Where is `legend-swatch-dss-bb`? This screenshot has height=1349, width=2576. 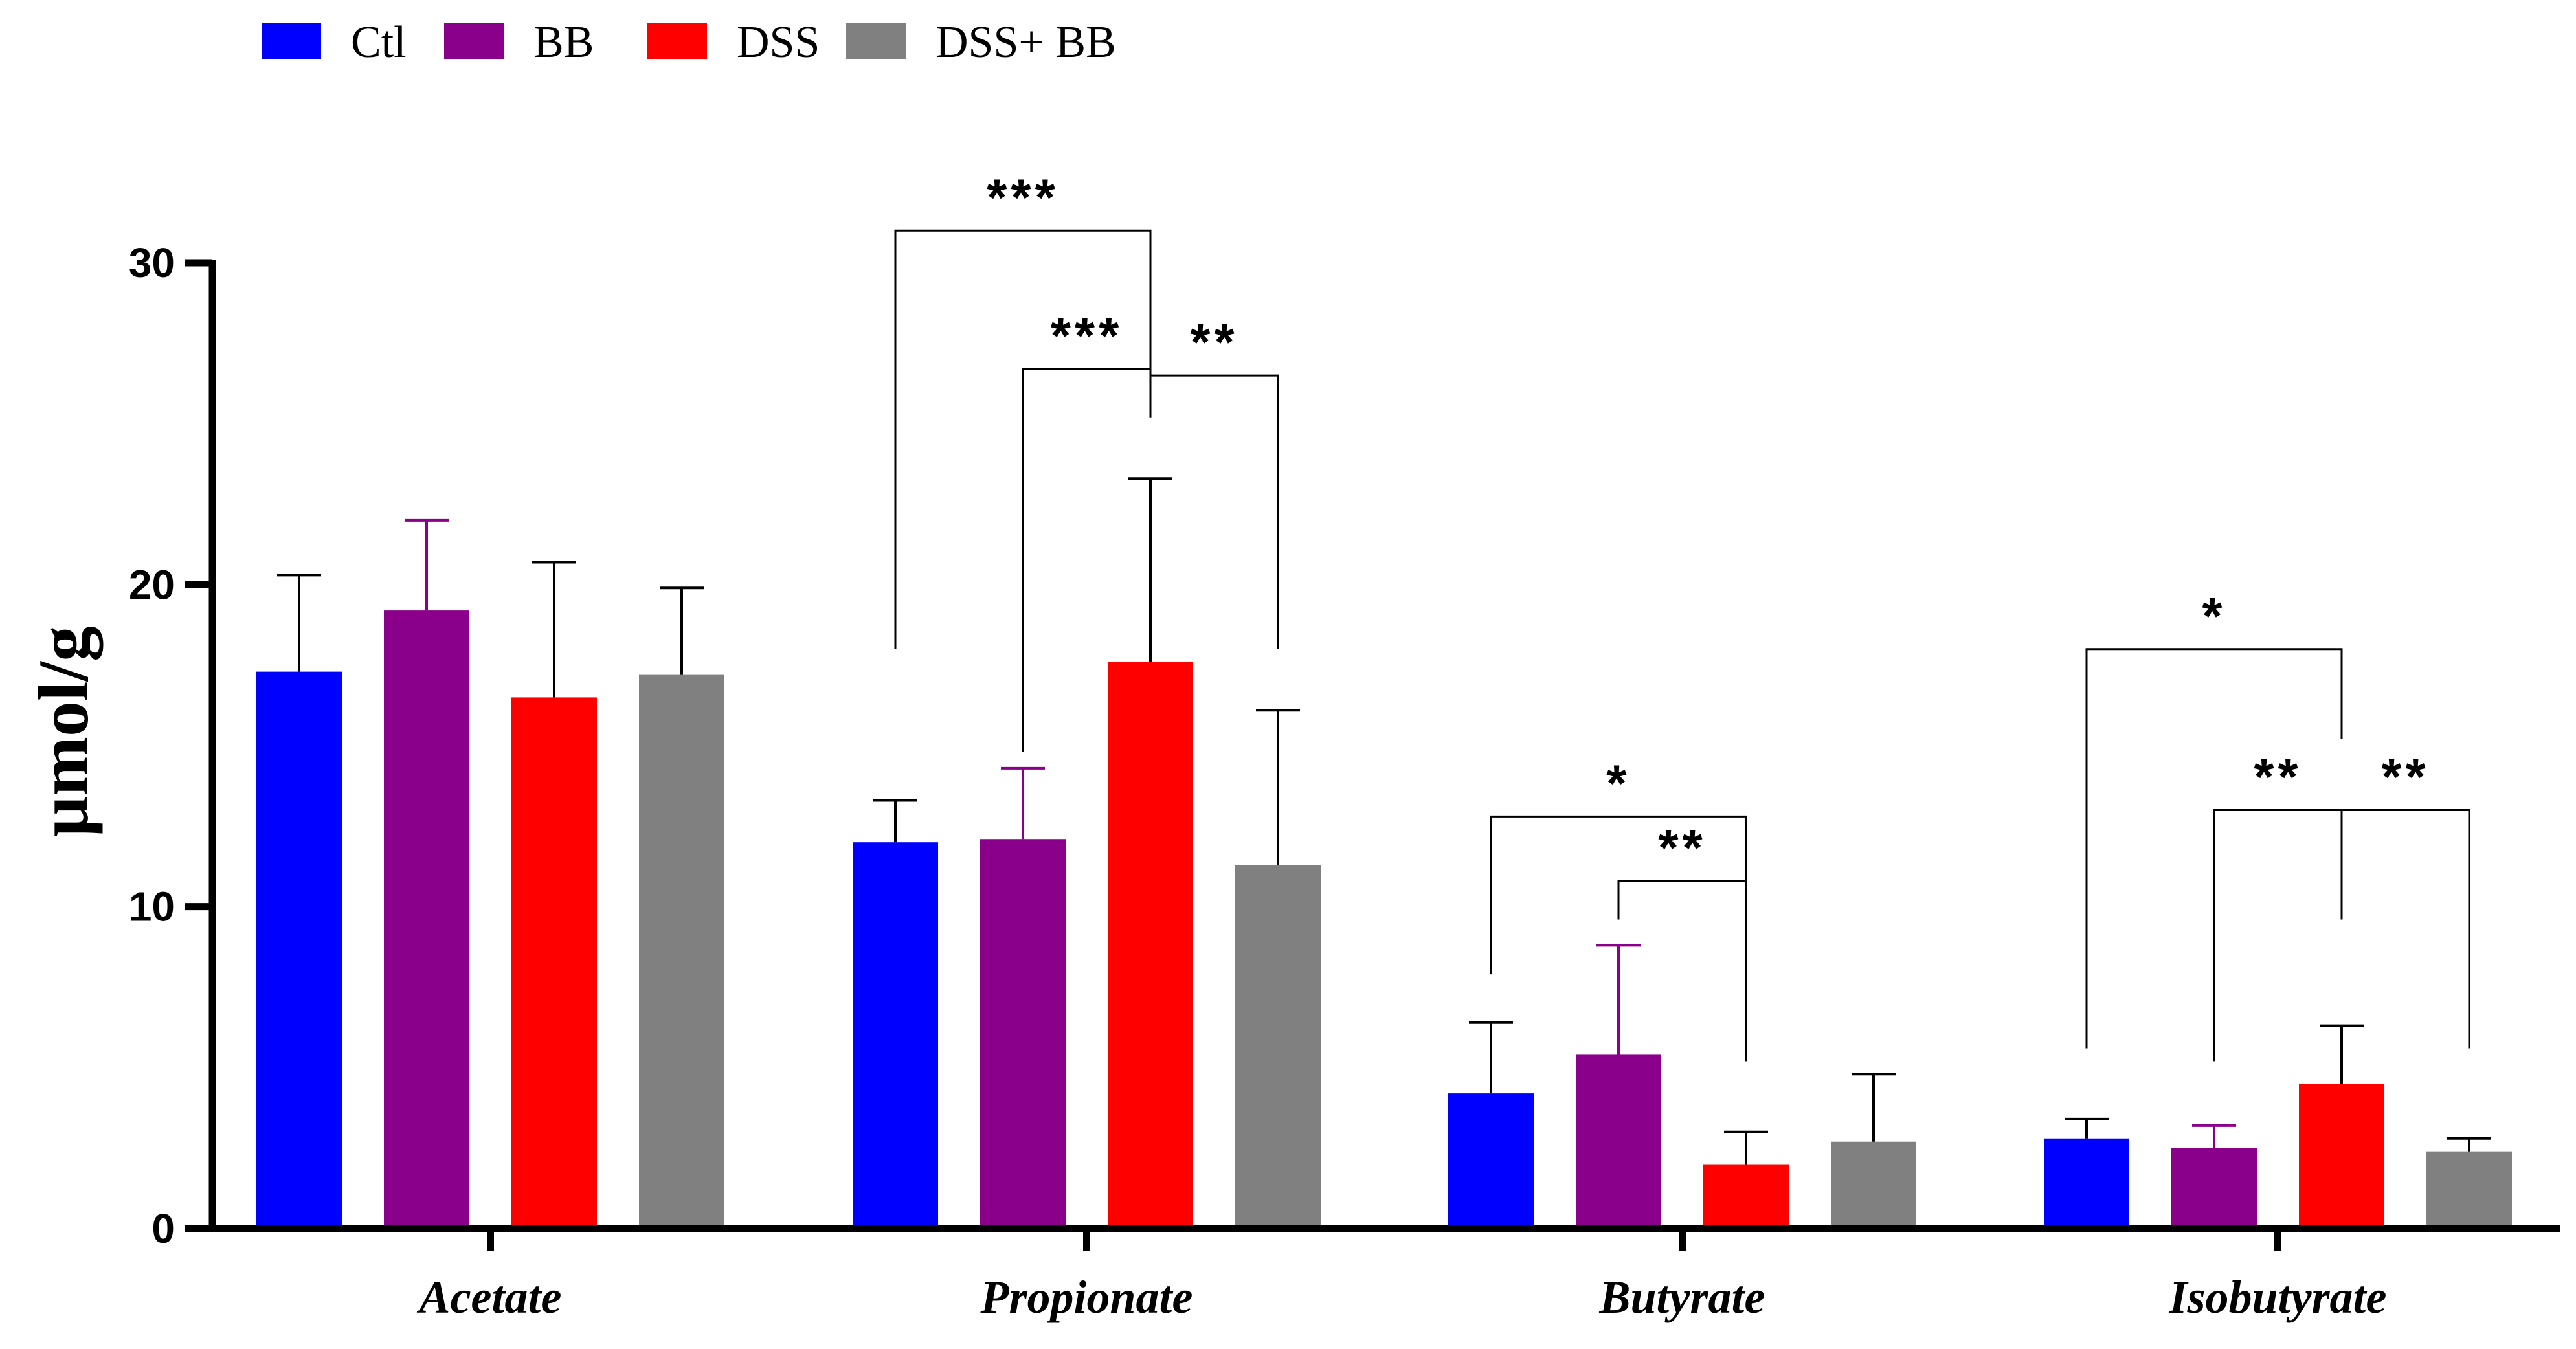 legend-swatch-dss-bb is located at coordinates (876, 41).